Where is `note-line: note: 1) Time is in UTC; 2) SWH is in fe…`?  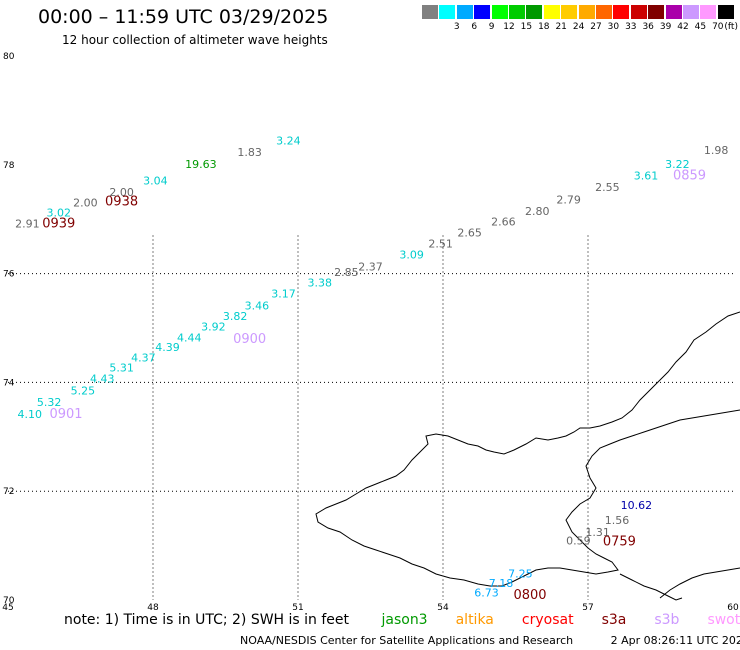 note-line: note: 1) Time is in UTC; 2) SWH is in fe… is located at coordinates (402, 620).